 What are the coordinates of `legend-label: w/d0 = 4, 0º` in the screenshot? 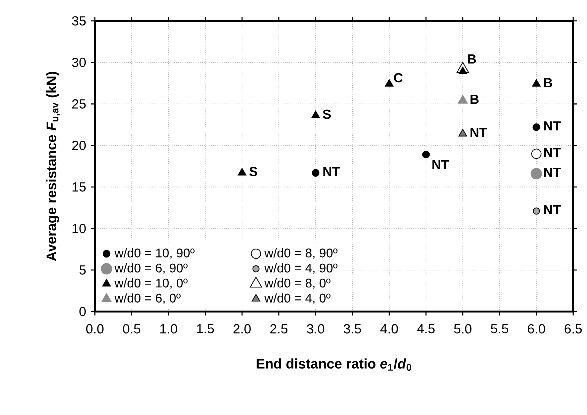 It's located at (297, 299).